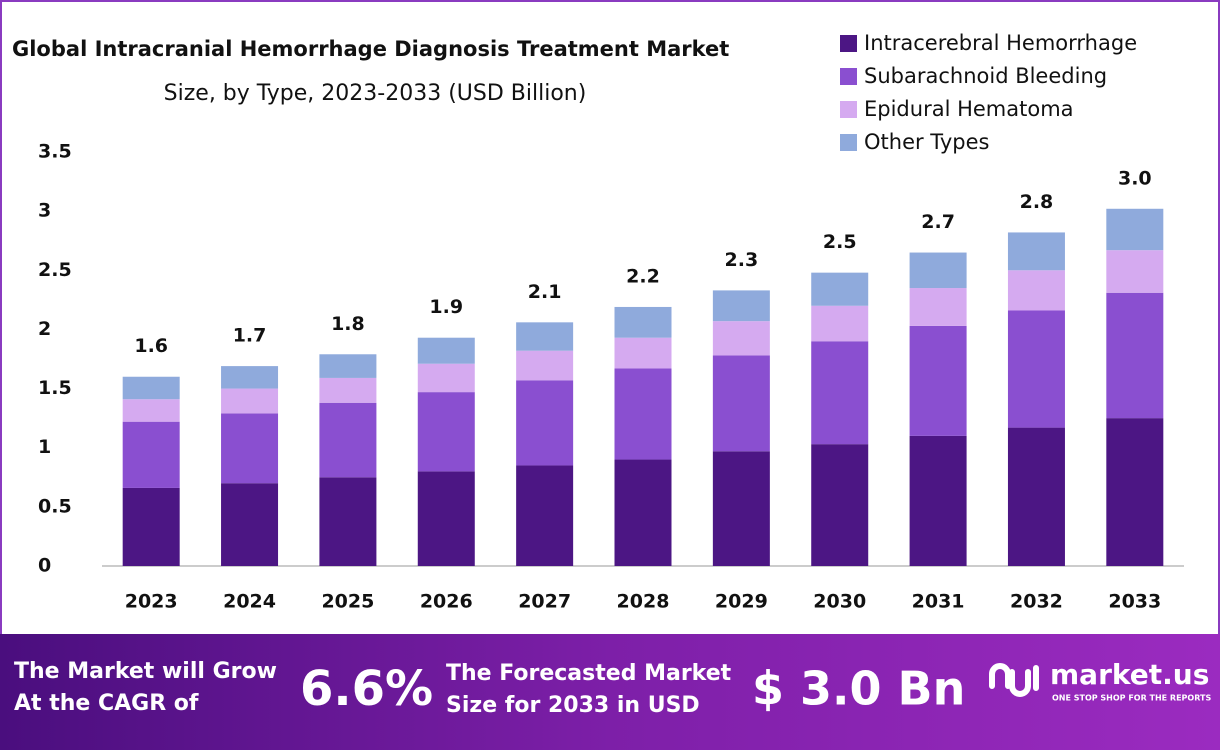  What do you see at coordinates (1000, 43) in the screenshot?
I see `legend-label: Intracerebral Hemorrhage` at bounding box center [1000, 43].